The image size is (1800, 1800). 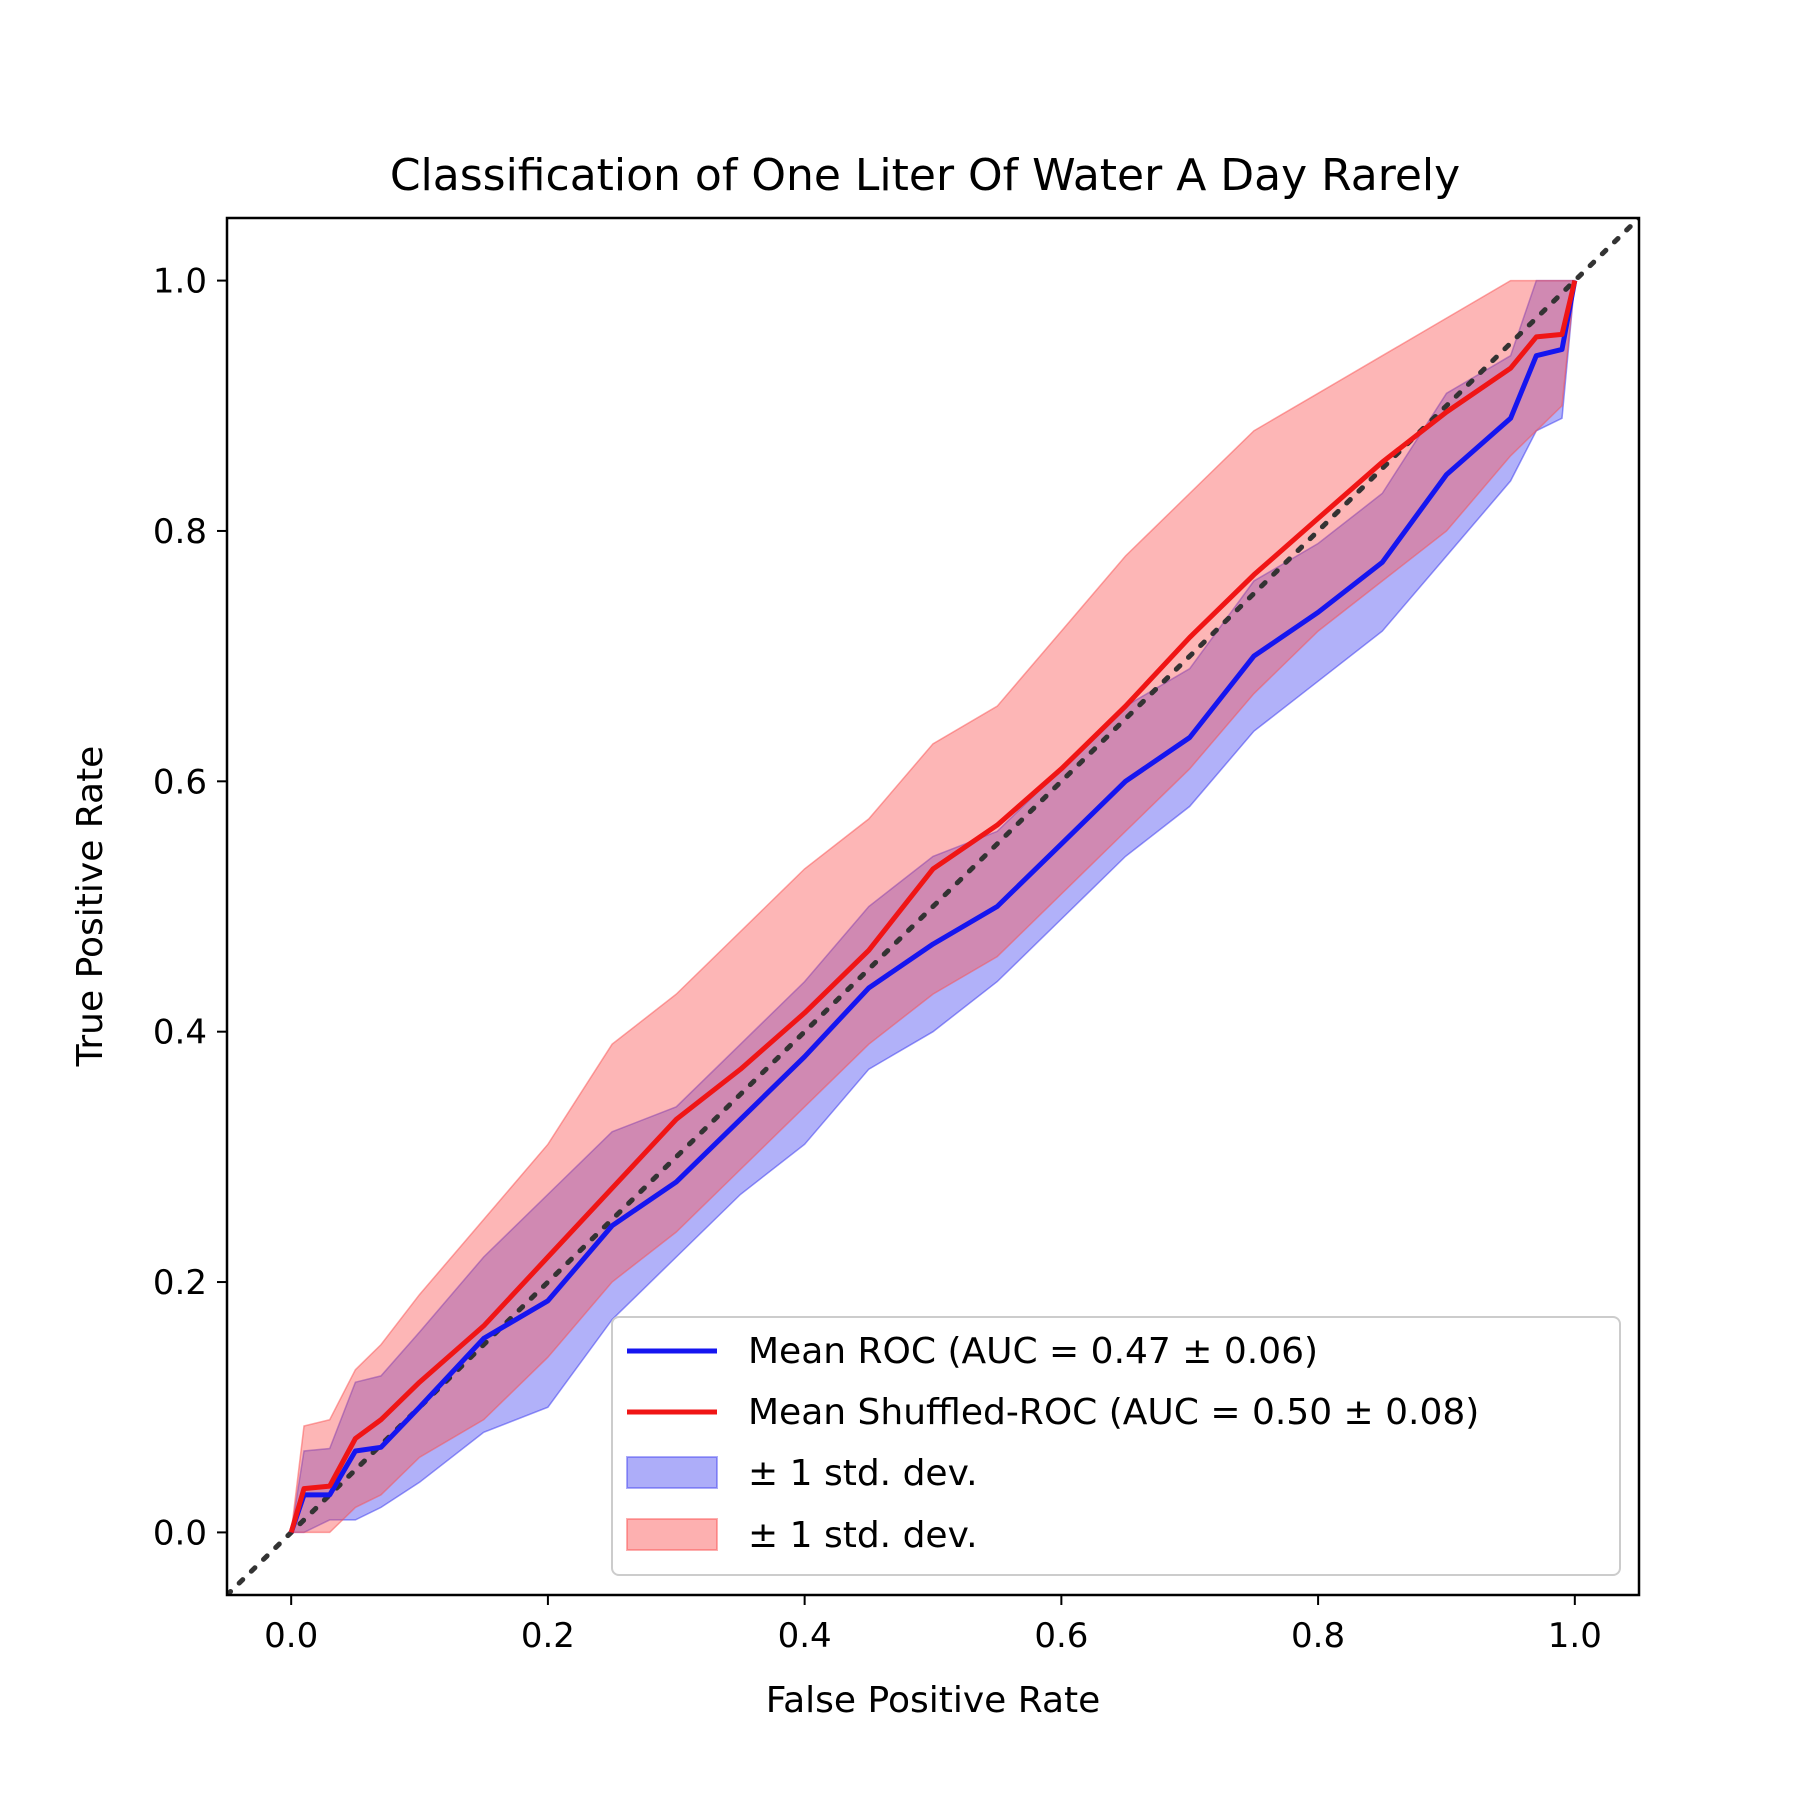 I want to click on legend-swatch-blue-band, so click(x=672, y=1472).